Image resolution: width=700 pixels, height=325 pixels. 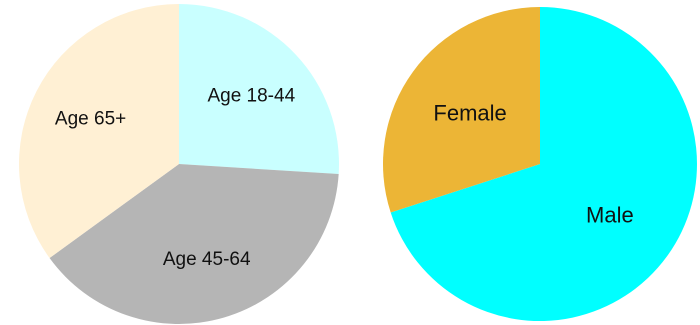 What do you see at coordinates (207, 259) in the screenshot?
I see `age-label-age-45-64: Age 45-64` at bounding box center [207, 259].